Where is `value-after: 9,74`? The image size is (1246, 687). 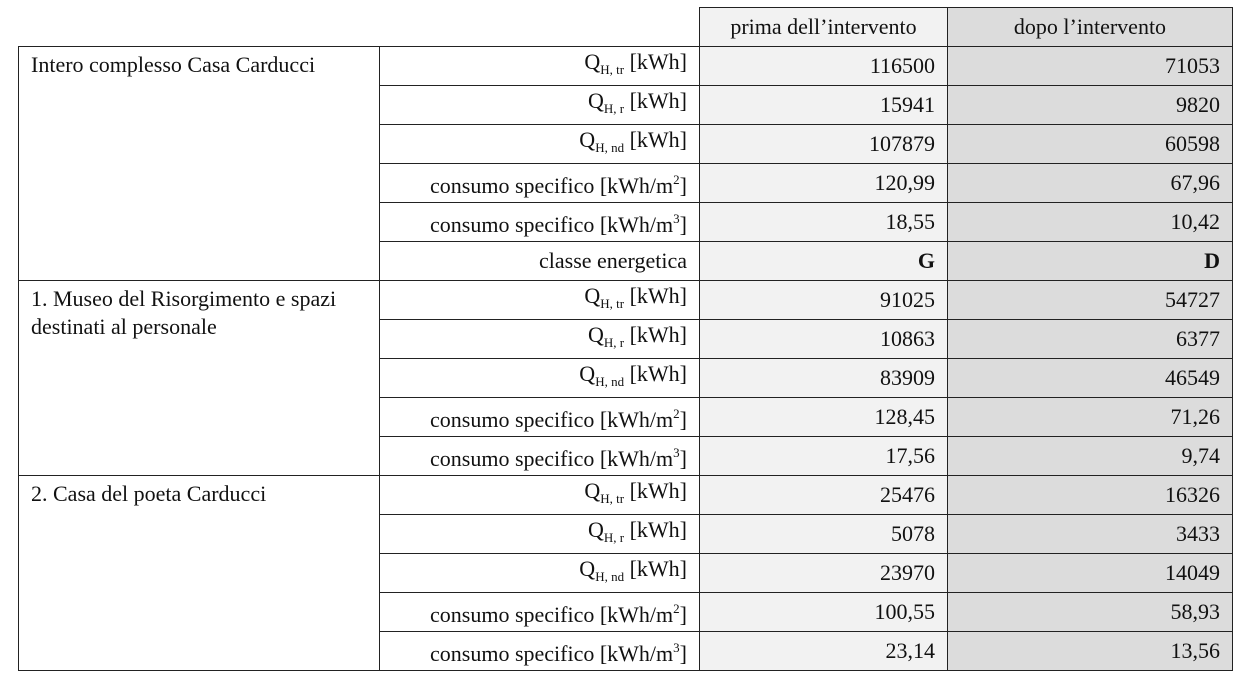 value-after: 9,74 is located at coordinates (1090, 456).